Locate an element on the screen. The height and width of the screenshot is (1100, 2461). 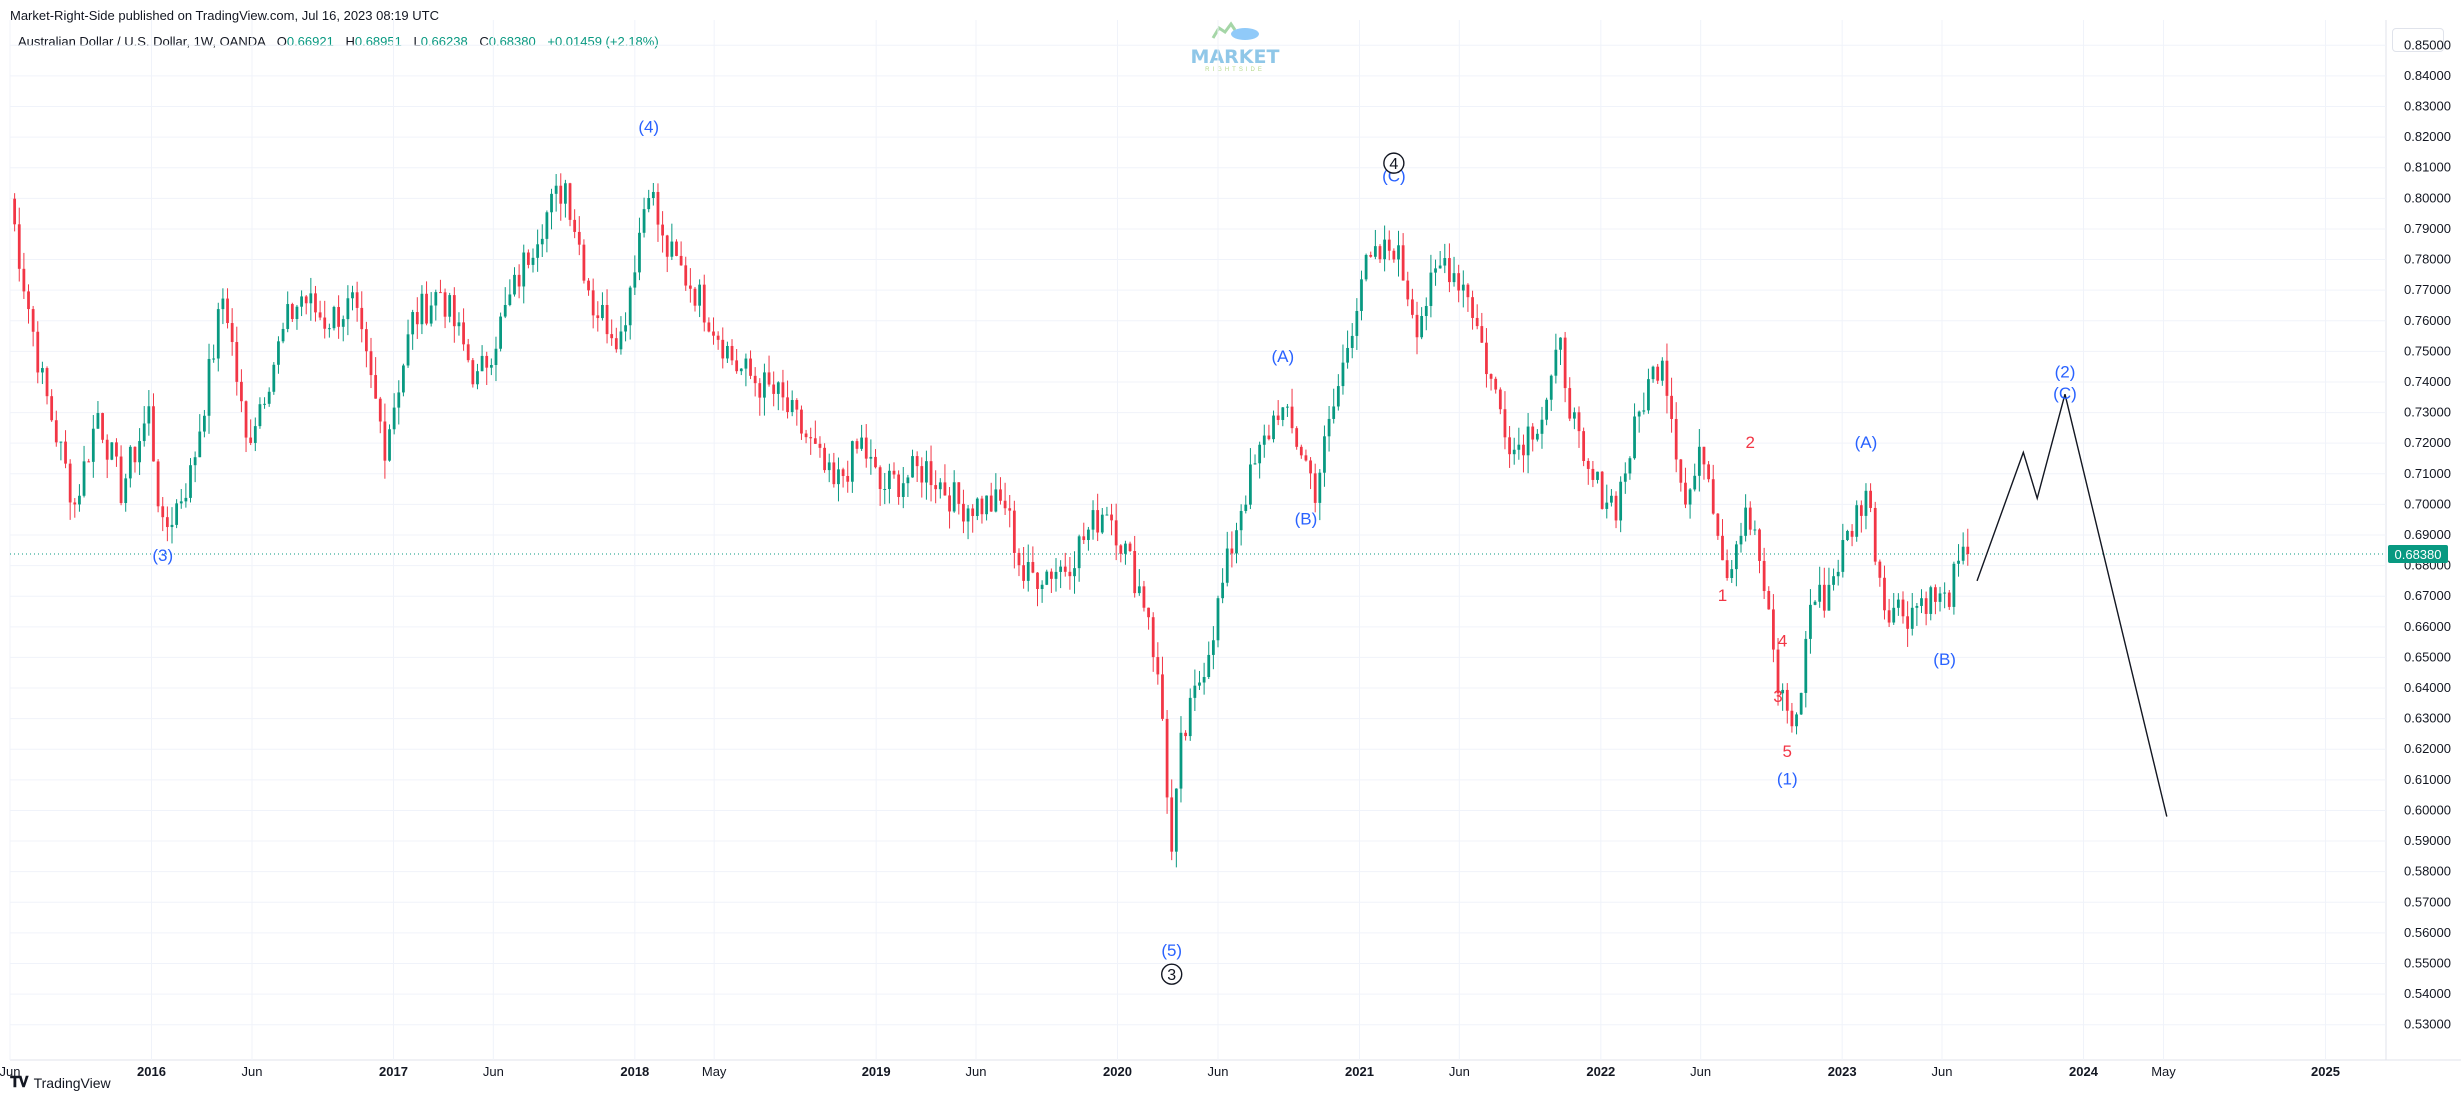
price-tick-label: 0.67000 is located at coordinates (2427, 595).